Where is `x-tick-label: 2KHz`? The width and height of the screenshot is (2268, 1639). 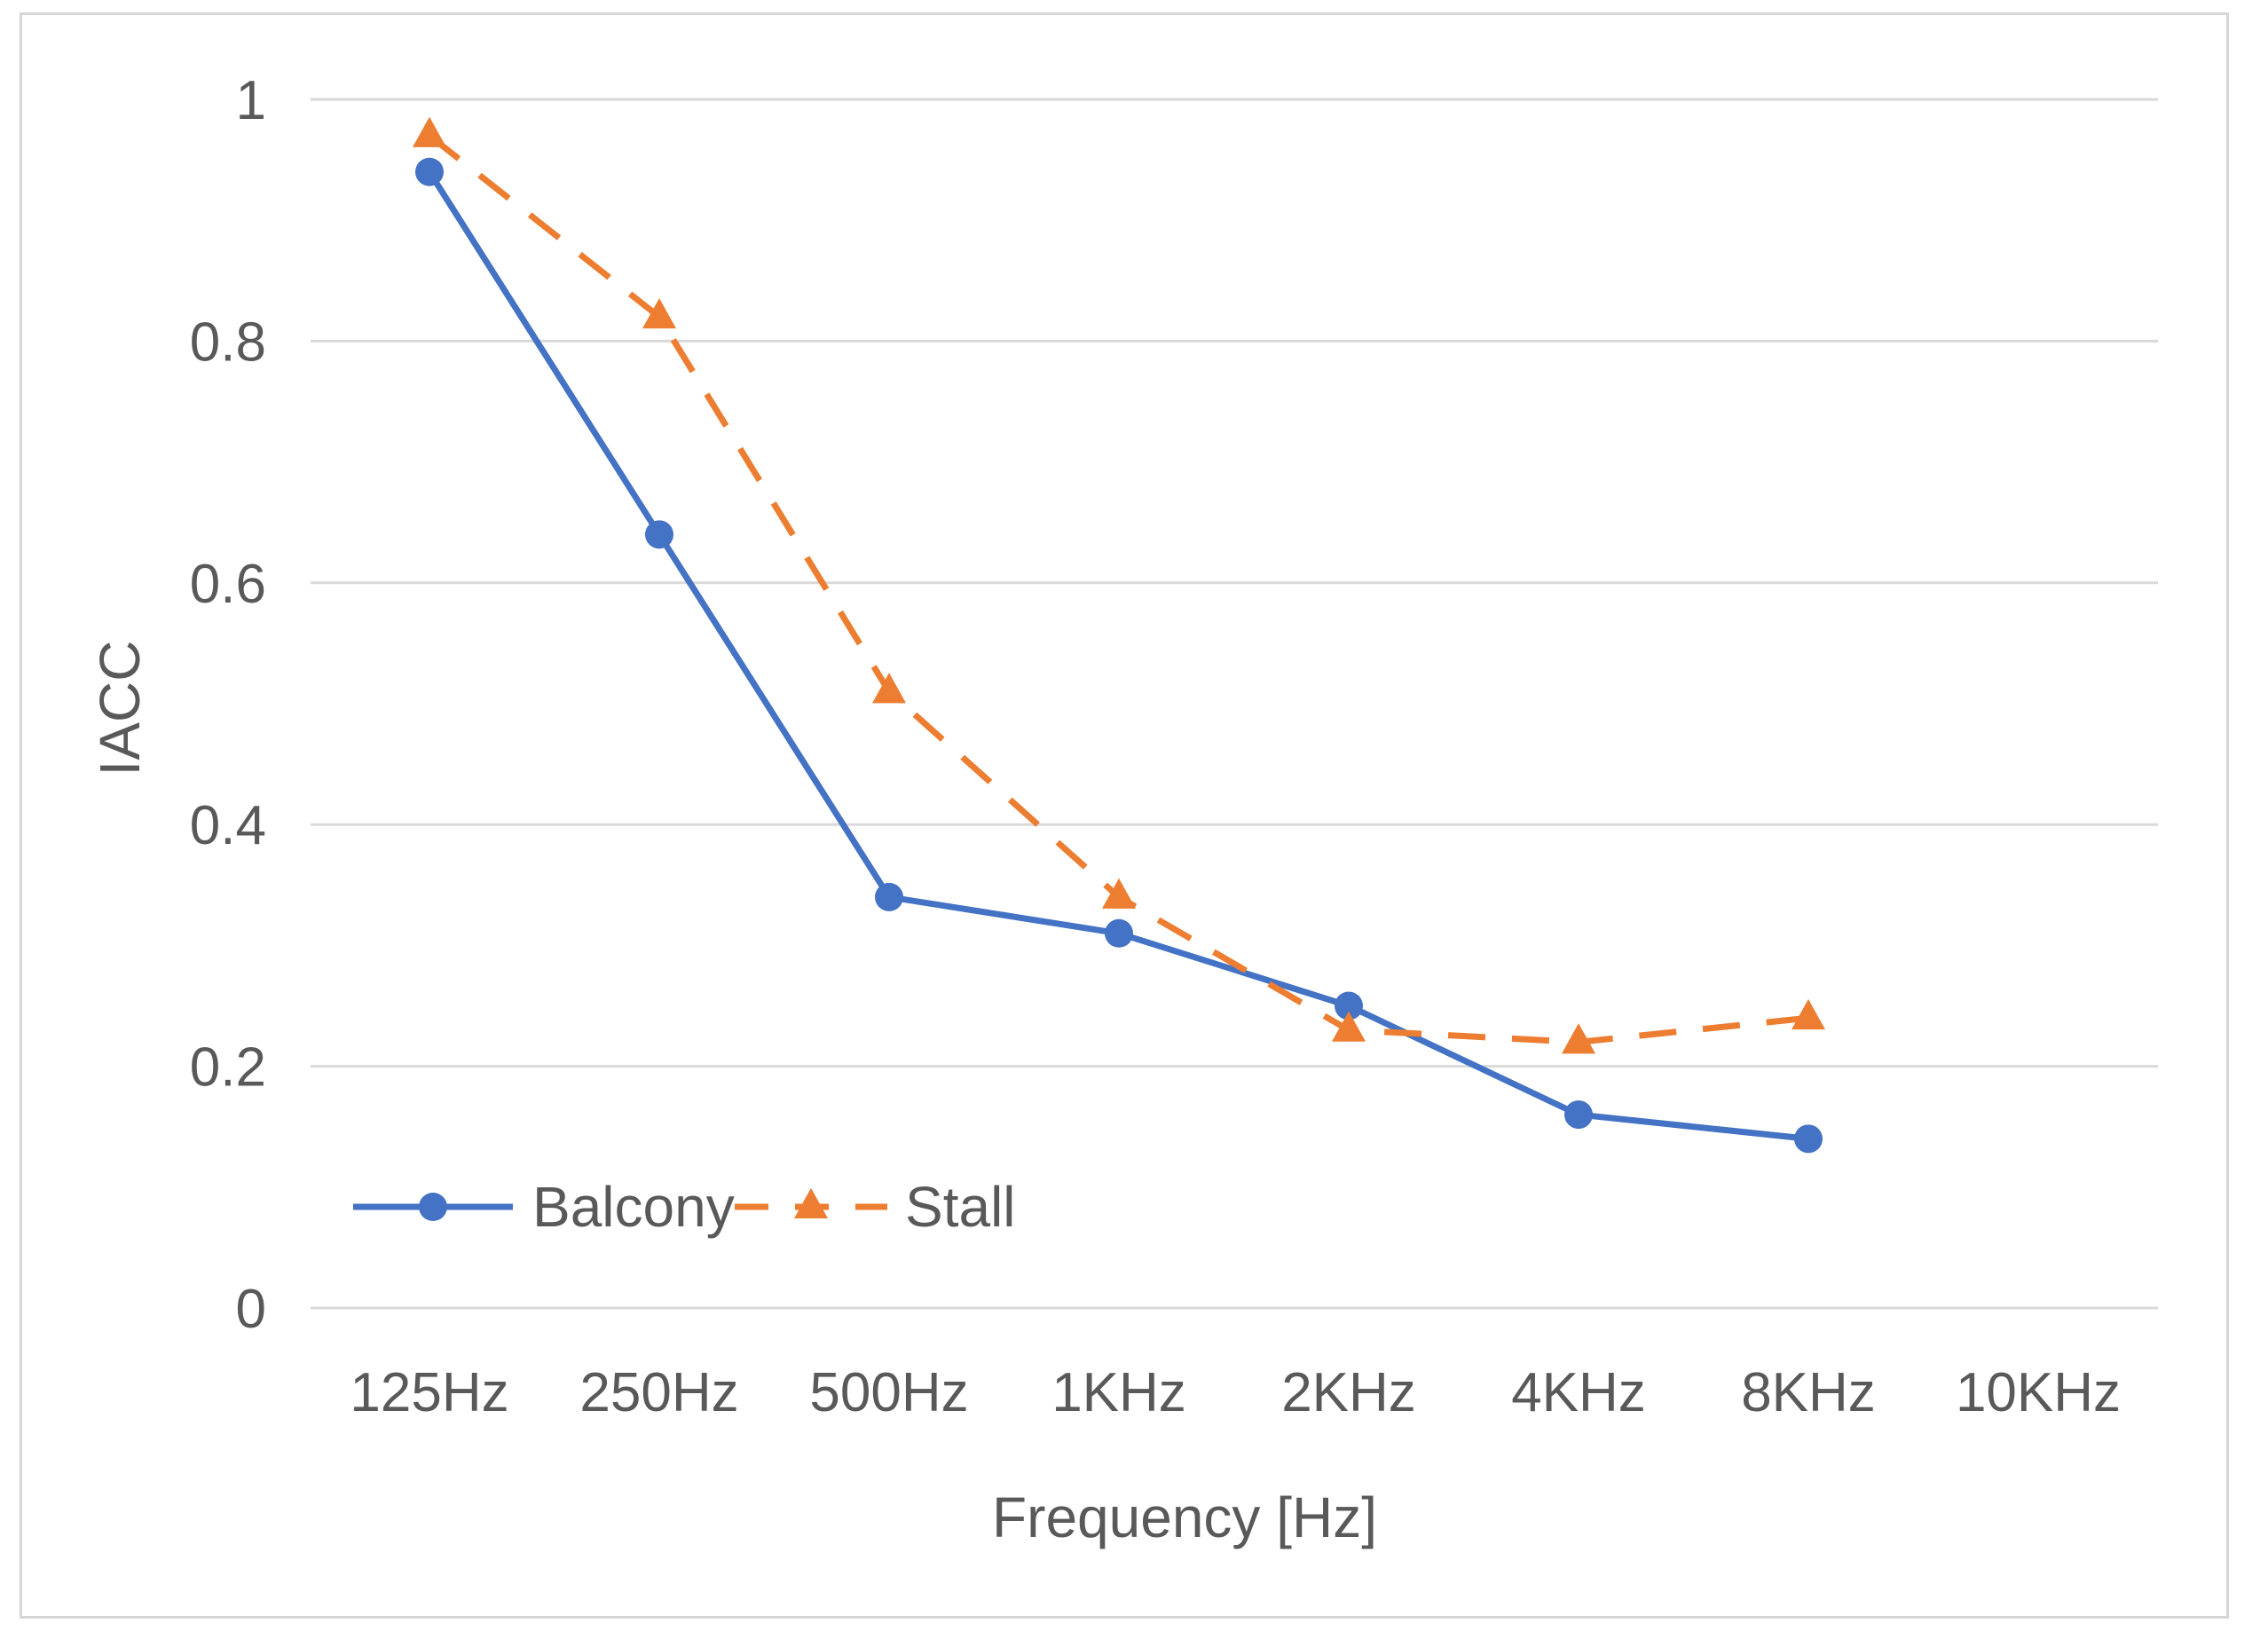
x-tick-label: 2KHz is located at coordinates (1348, 1392).